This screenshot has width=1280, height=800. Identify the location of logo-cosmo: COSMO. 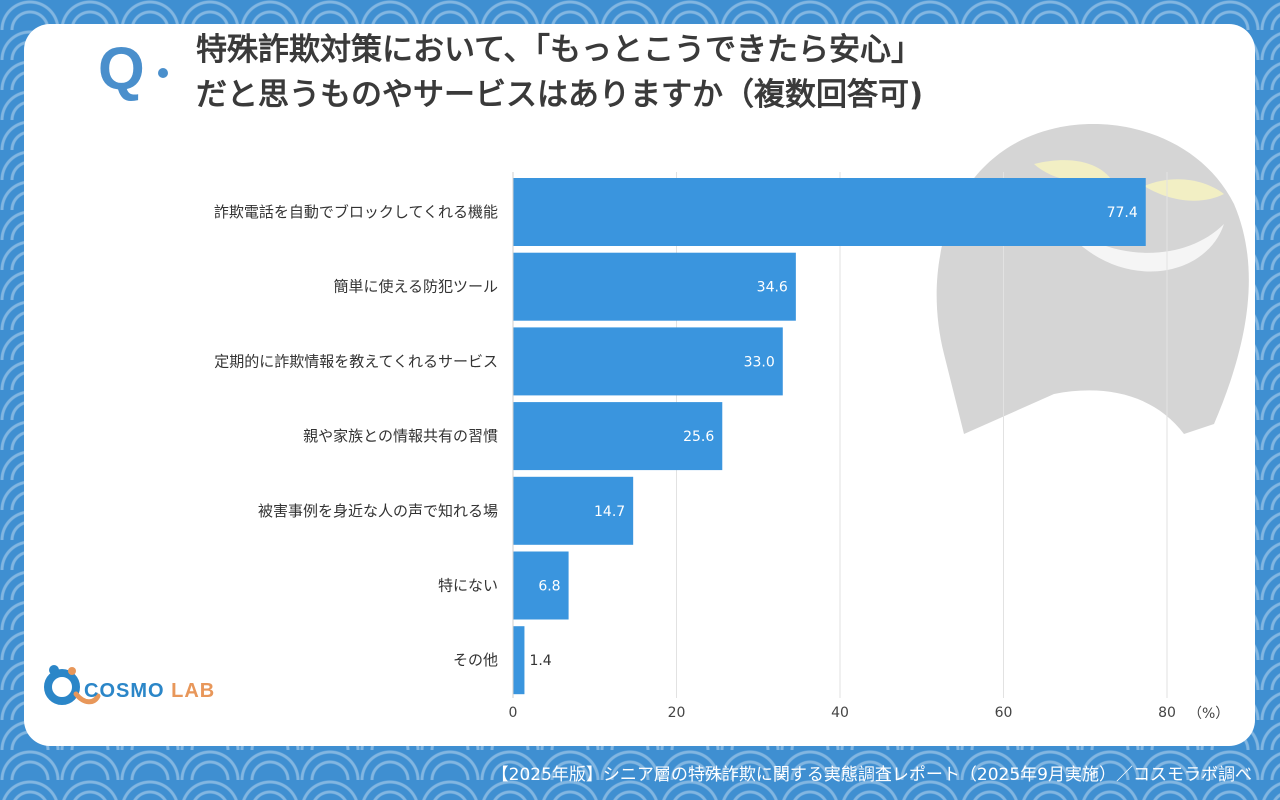
(124, 691).